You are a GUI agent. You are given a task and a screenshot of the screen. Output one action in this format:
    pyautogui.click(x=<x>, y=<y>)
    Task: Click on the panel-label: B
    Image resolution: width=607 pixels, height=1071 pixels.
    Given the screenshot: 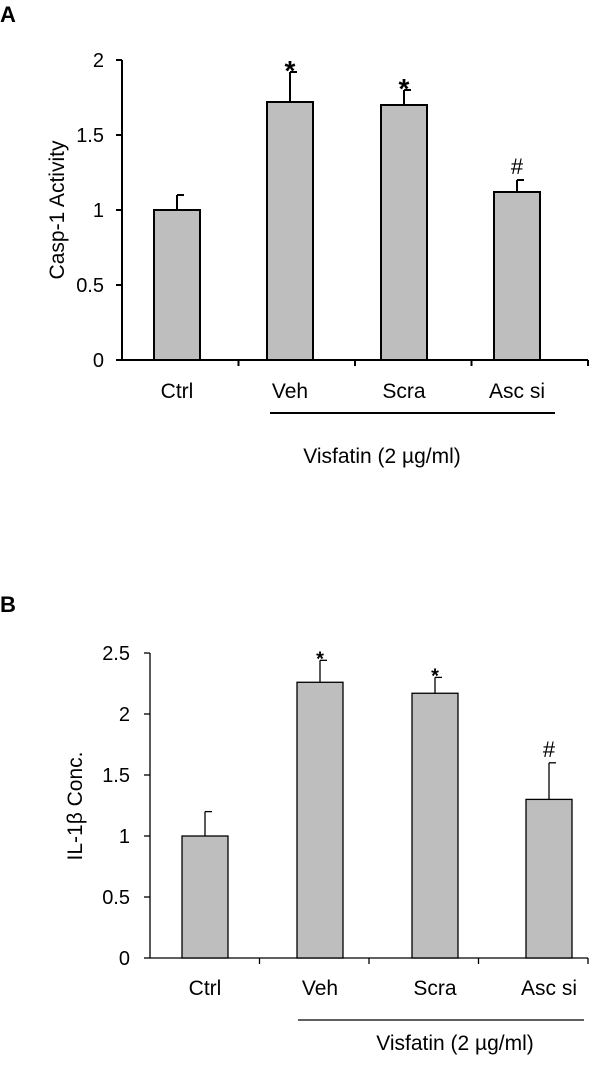 What is the action you would take?
    pyautogui.click(x=8, y=604)
    